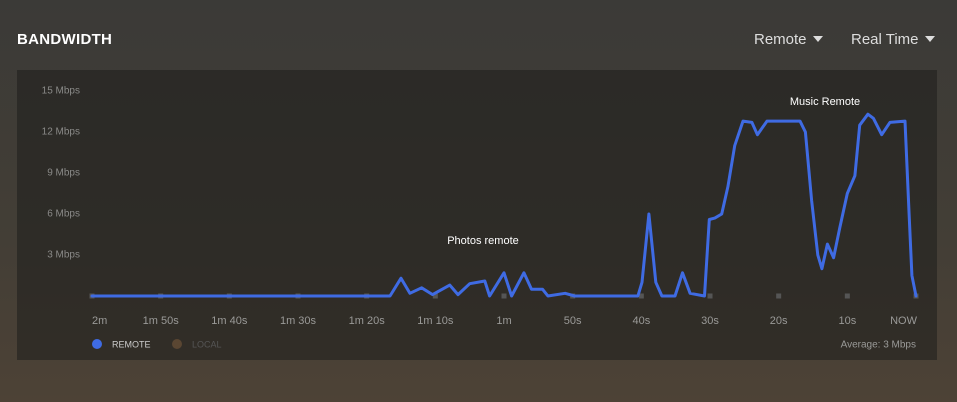  I want to click on y-tick-label: 15 Mbps, so click(61, 91).